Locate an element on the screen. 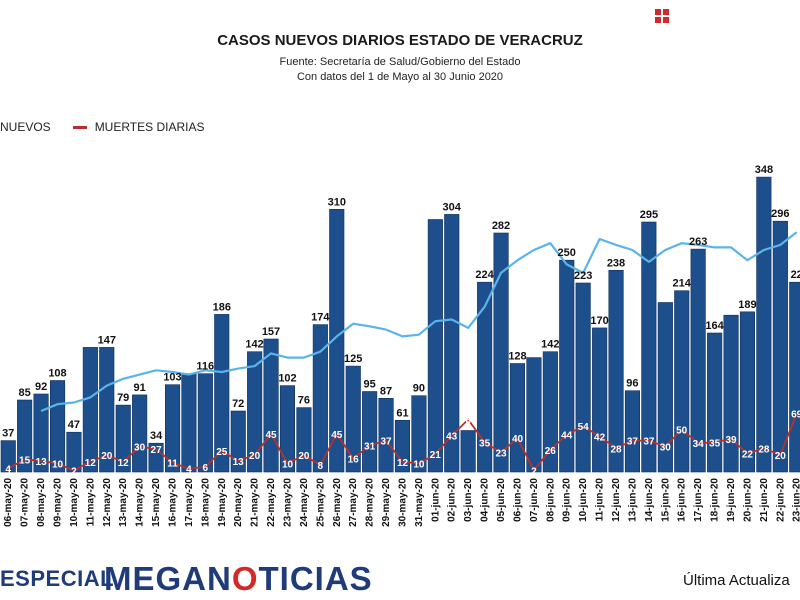 This screenshot has width=800, height=600. chart-title: CASOS NUEVOS DIARIOS ESTADO DE VERACRUZ is located at coordinates (400, 40).